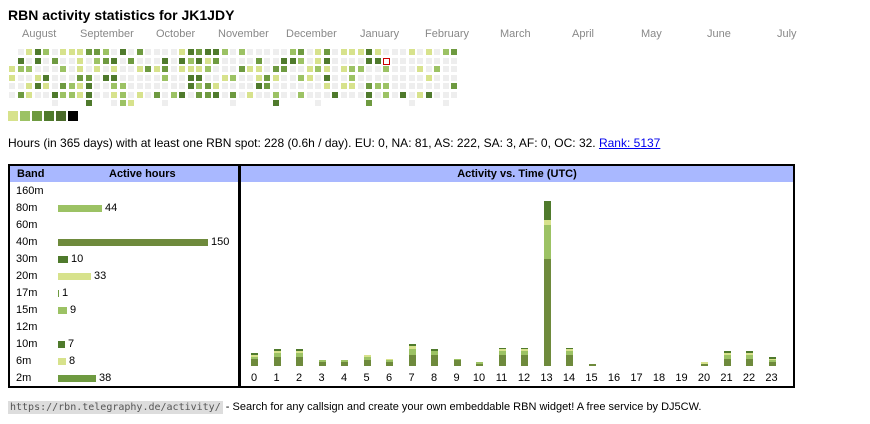 This screenshot has height=424, width=870. I want to click on band-row-2m: 2m 38, so click(124, 379).